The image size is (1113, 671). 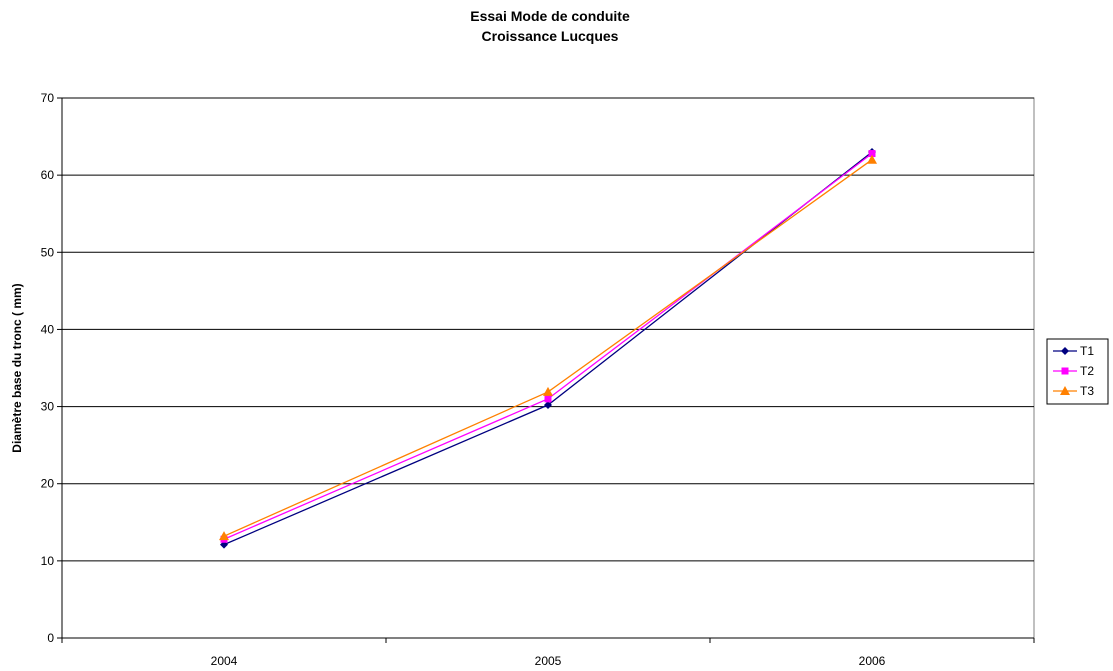 I want to click on legend-entry: T3, so click(x=1073, y=391).